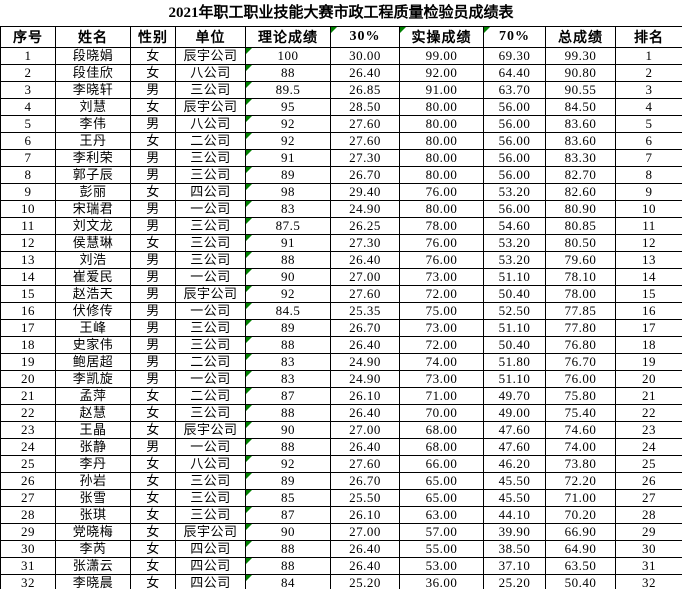 The width and height of the screenshot is (682, 589). Describe the element at coordinates (648, 413) in the screenshot. I see `cell-rank: 22` at that location.